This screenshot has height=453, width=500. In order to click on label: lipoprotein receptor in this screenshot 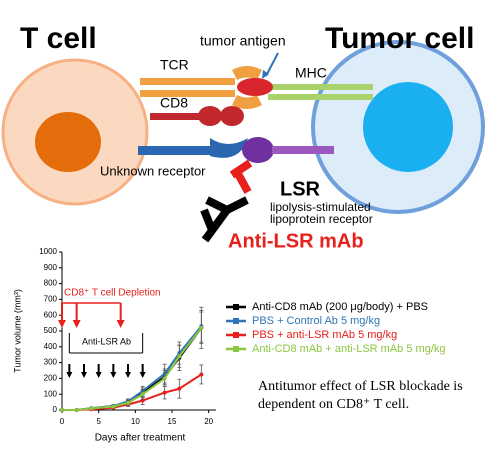, I will do `click(321, 219)`.